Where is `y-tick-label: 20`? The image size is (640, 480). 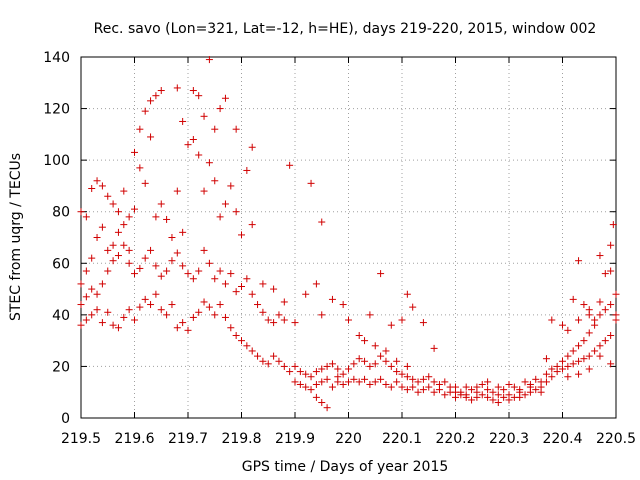
y-tick-label: 20 is located at coordinates (61, 367).